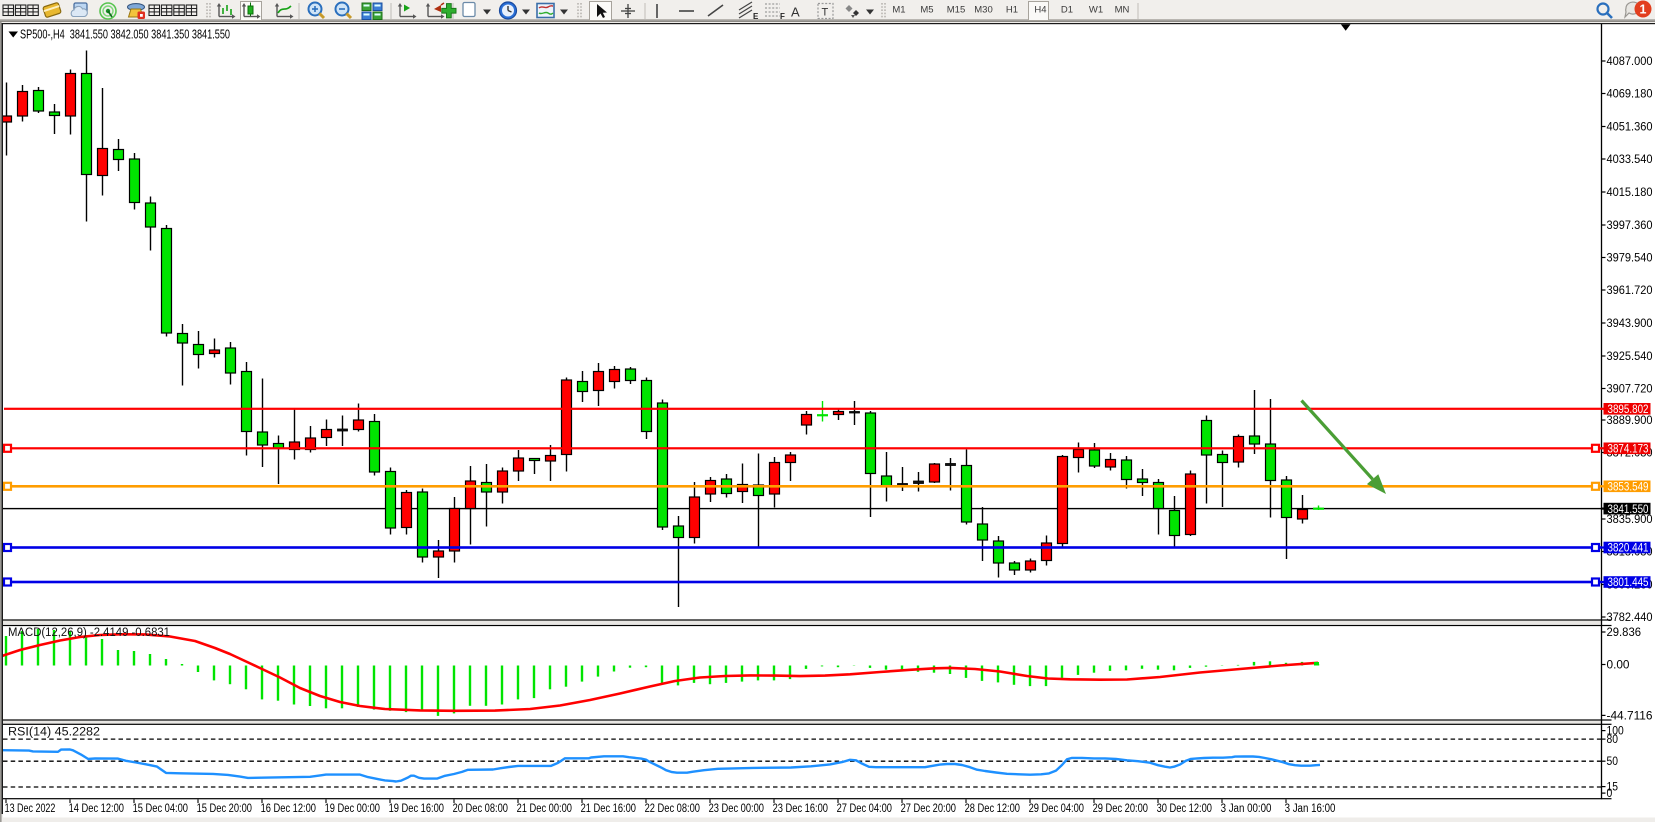 This screenshot has width=1655, height=822. Describe the element at coordinates (1120, 809) in the screenshot. I see `svg-text: 29 Dec 20:00` at that location.